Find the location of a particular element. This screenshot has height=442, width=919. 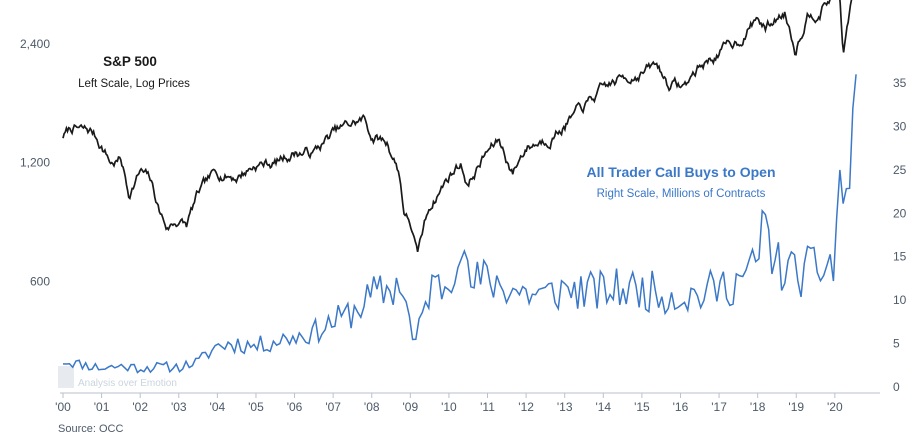

x-tick-label: '19 is located at coordinates (796, 407).